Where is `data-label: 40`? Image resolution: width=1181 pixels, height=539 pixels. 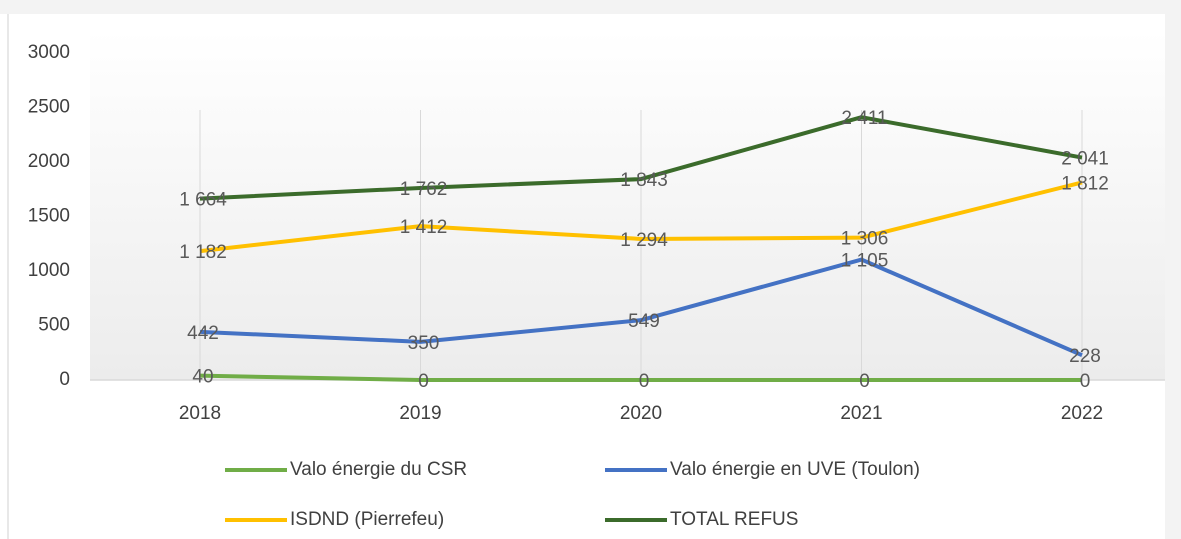 data-label: 40 is located at coordinates (202, 377).